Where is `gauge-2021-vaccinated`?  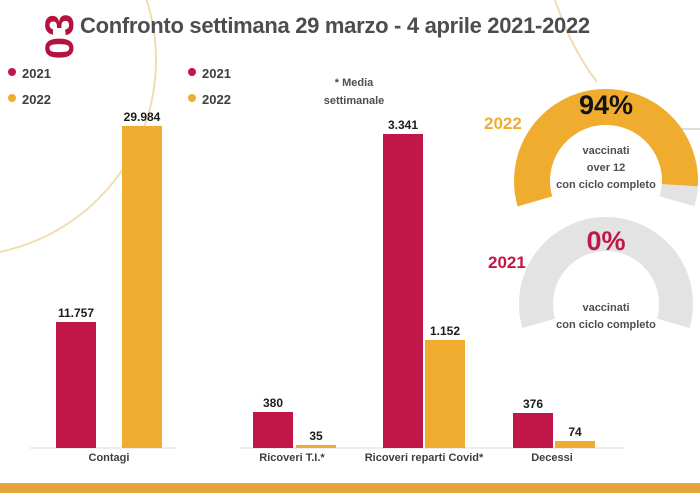
gauge-2021-vaccinated is located at coordinates (606, 272).